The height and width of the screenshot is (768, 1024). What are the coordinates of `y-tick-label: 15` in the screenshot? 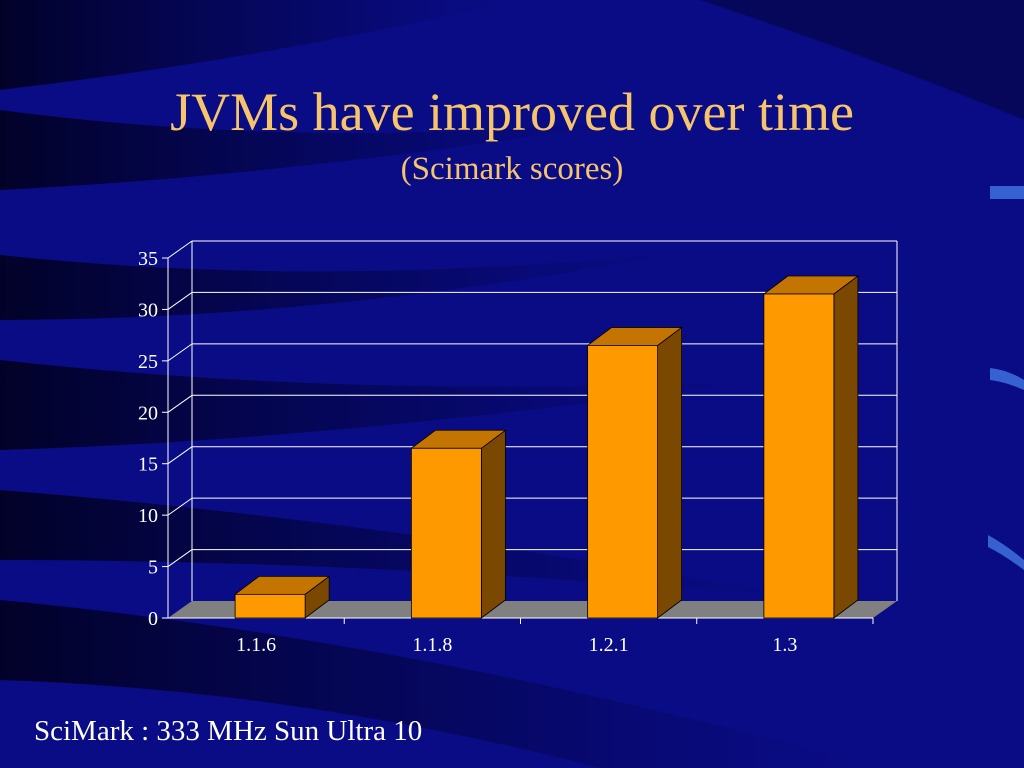 It's located at (148, 465).